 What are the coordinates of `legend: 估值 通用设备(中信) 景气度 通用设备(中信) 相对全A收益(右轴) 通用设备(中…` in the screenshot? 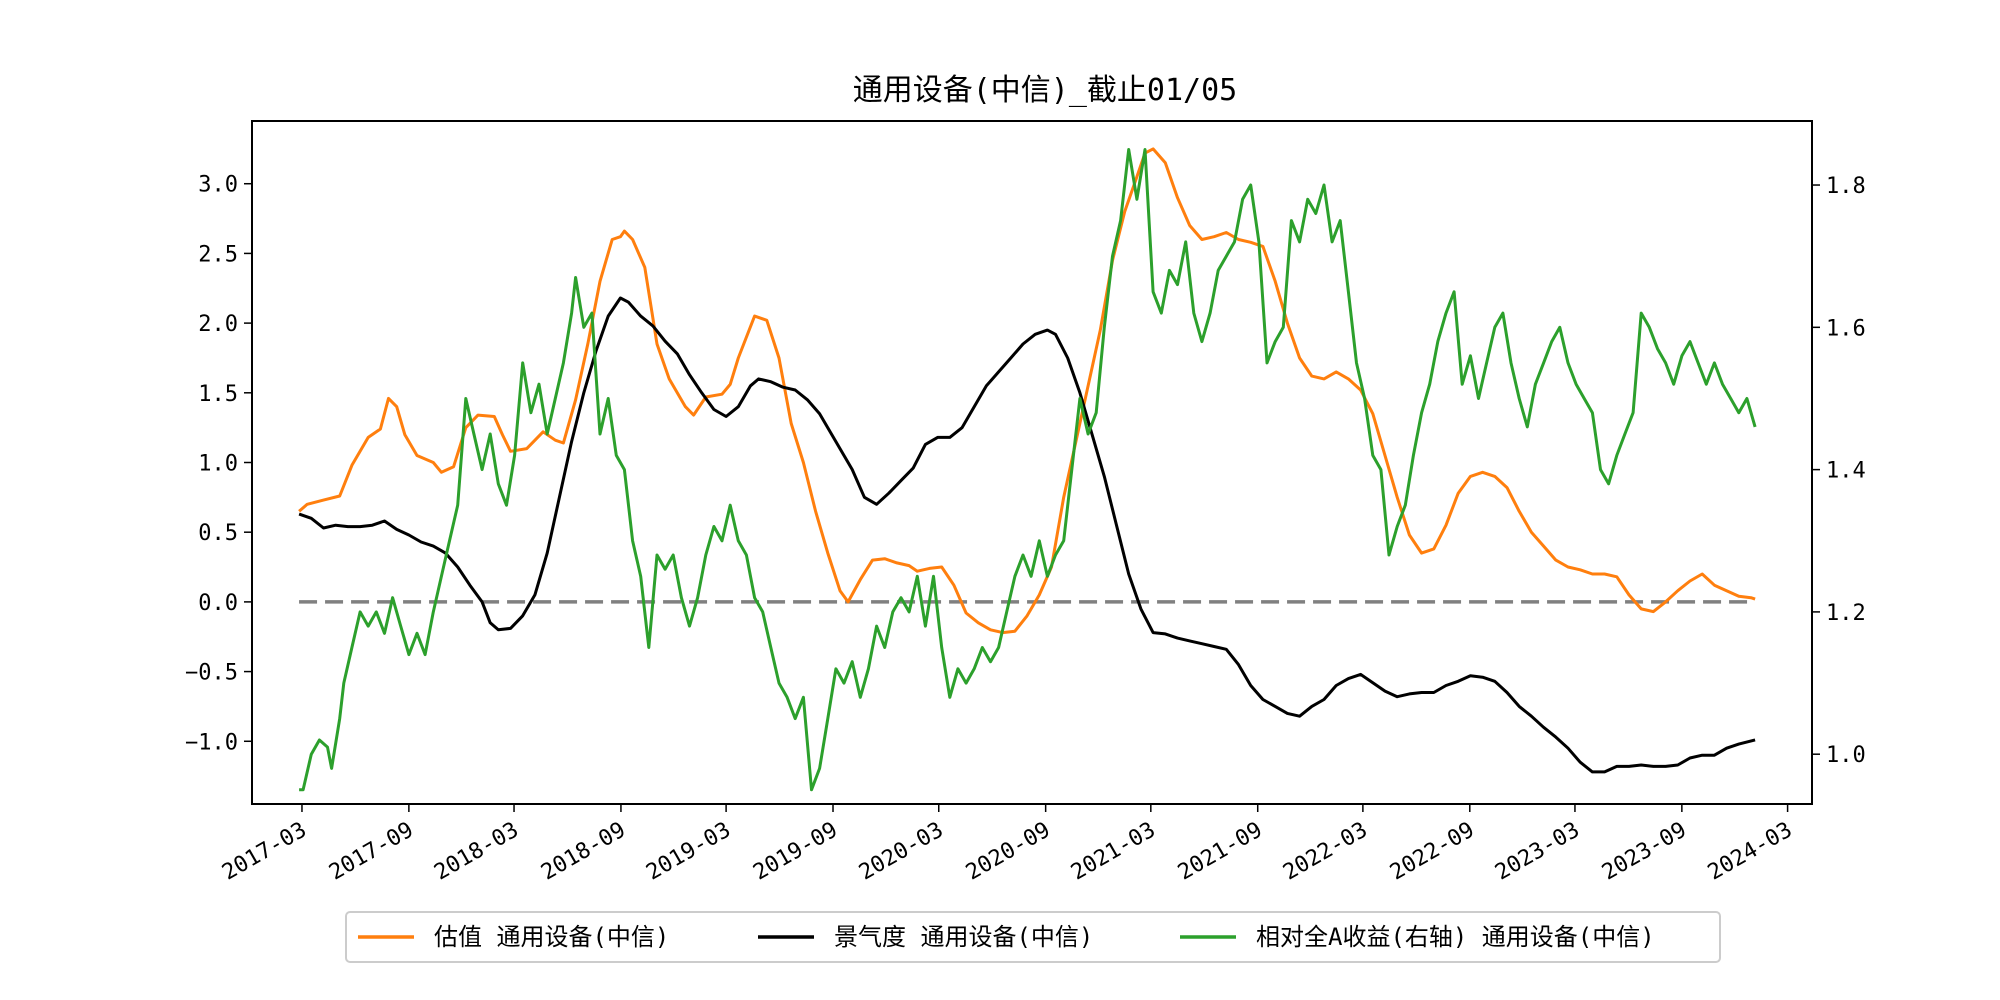 It's located at (1033, 937).